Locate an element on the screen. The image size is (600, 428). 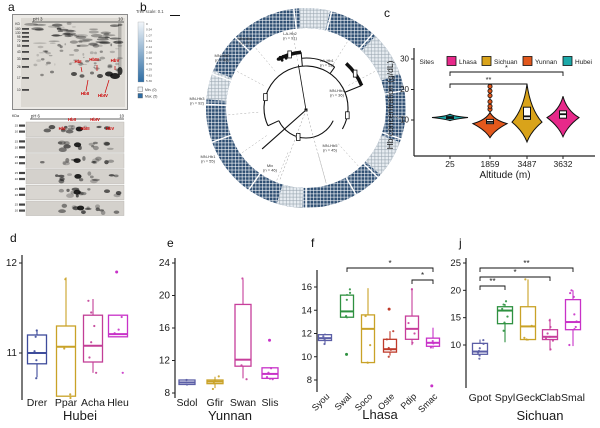
ph-left-label: pH 6 is located at coordinates (36, 116).